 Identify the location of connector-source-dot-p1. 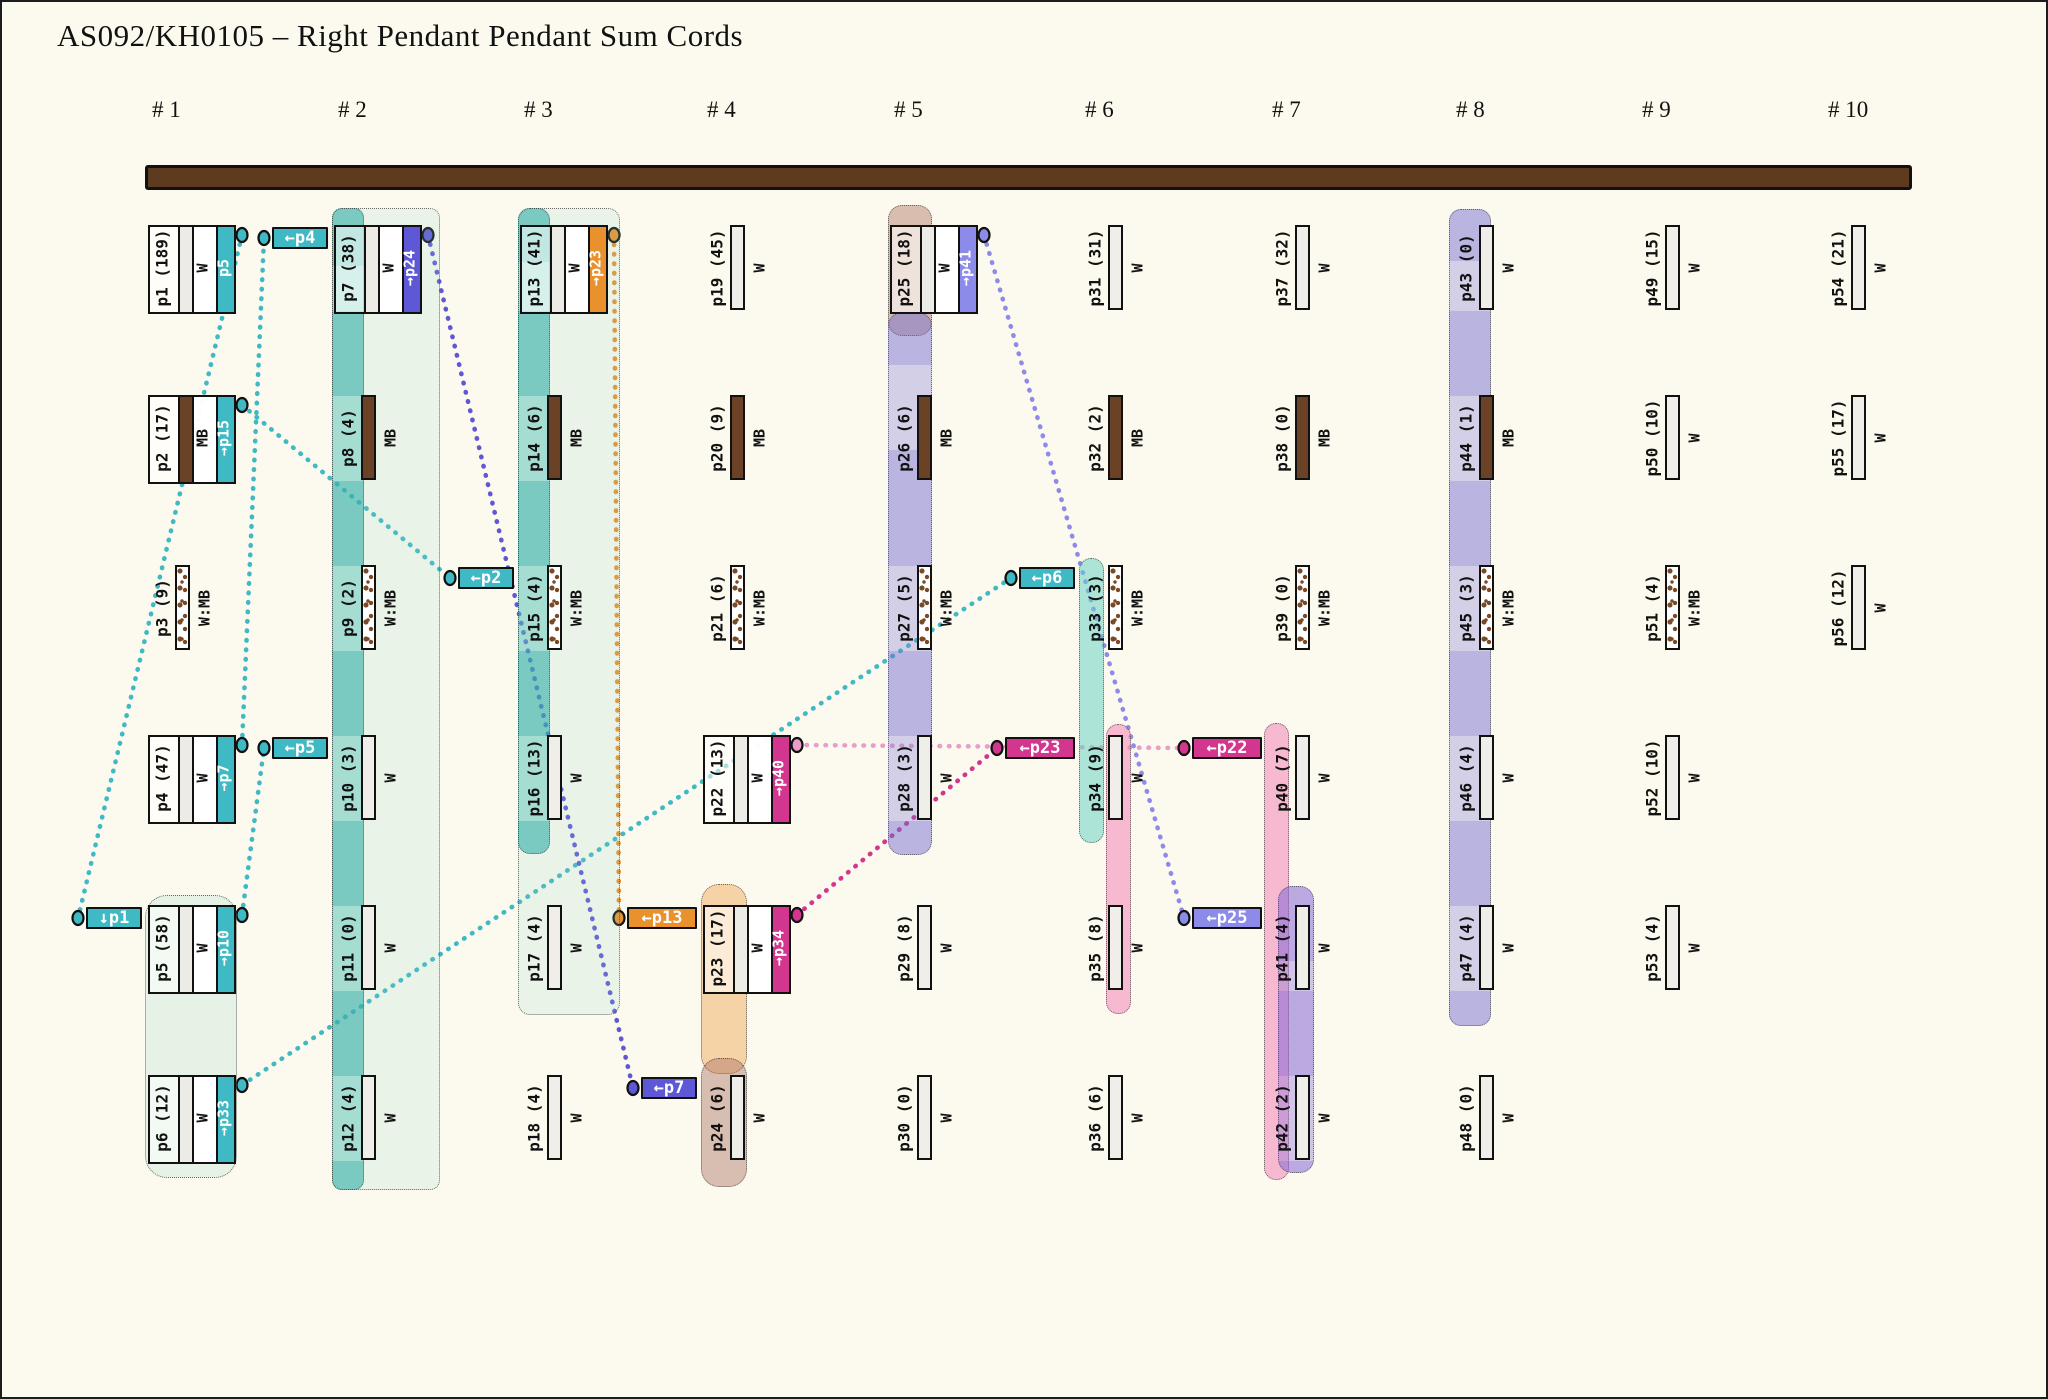
(242, 235).